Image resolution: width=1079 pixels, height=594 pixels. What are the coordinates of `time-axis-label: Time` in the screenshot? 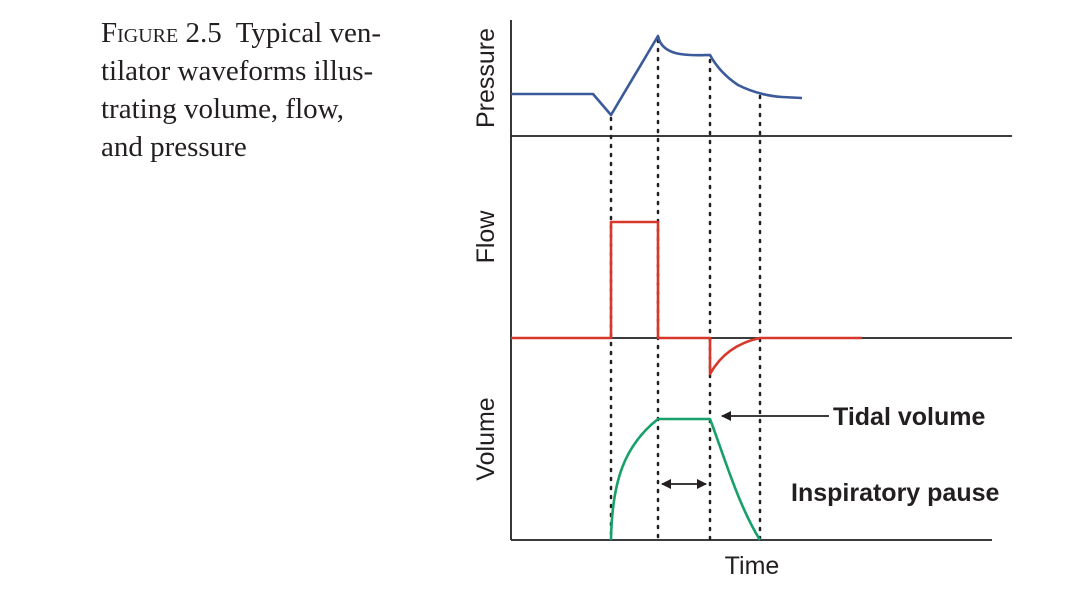 It's located at (752, 566).